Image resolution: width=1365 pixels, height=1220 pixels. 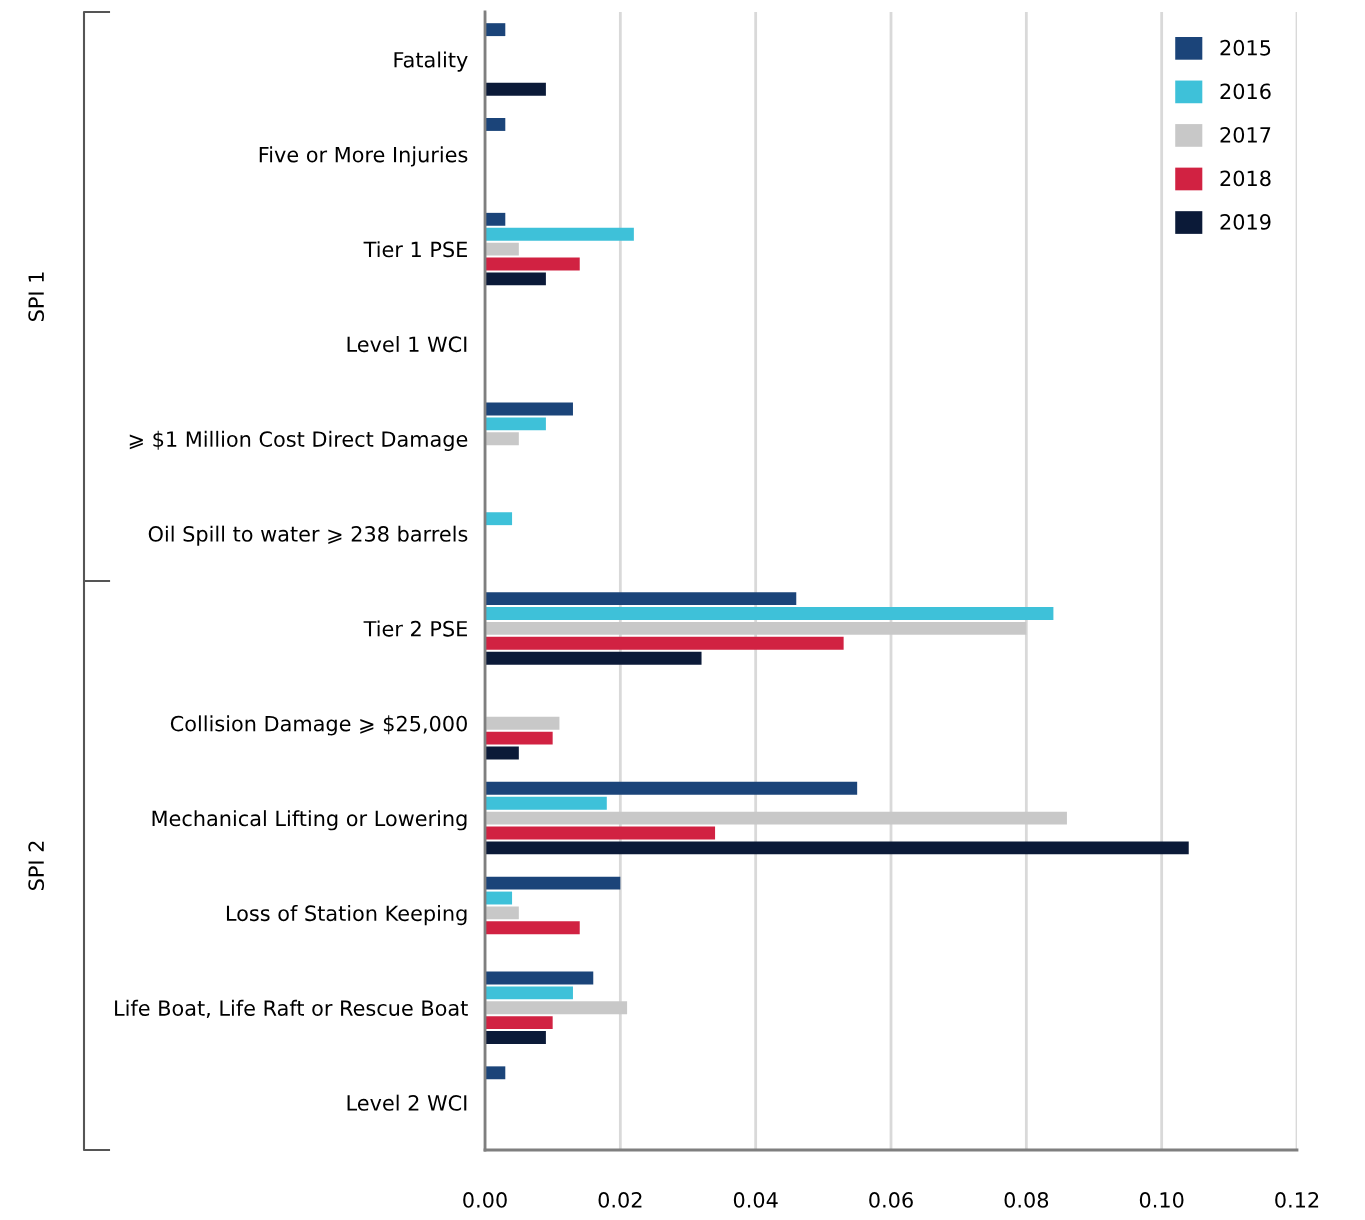 I want to click on y-tick-label: Oil Spill to water ⩾ 238 barrels, so click(x=308, y=535).